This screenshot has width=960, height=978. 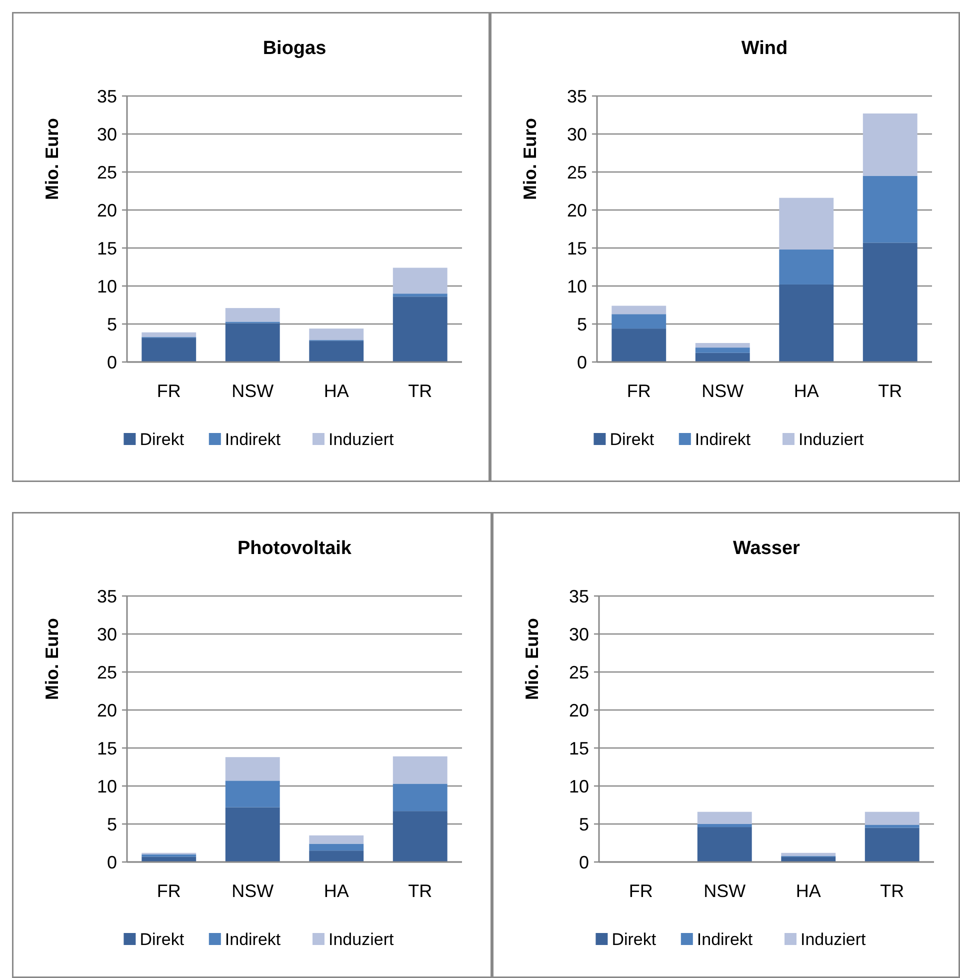 What do you see at coordinates (294, 48) in the screenshot?
I see `chart-title: Biogas` at bounding box center [294, 48].